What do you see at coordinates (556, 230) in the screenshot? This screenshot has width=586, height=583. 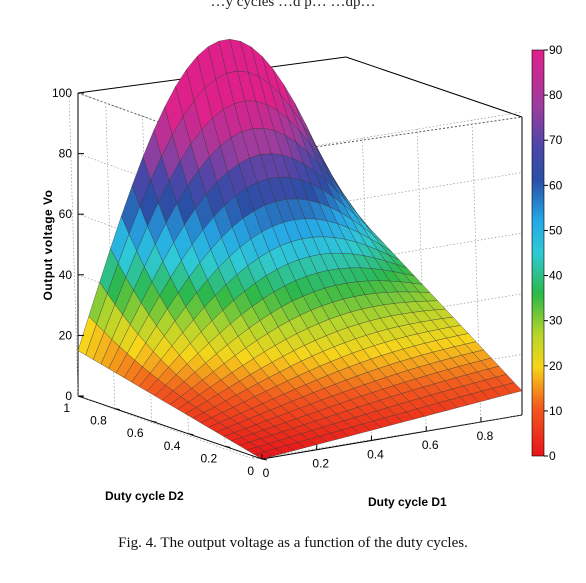 I see `colorbar-tick-label: 50` at bounding box center [556, 230].